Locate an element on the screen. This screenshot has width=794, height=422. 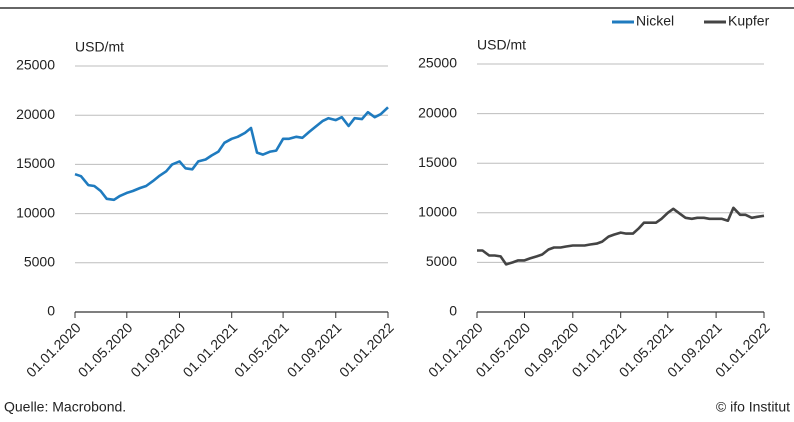
x-tick-label: 01.01.2020 is located at coordinates (53, 349).